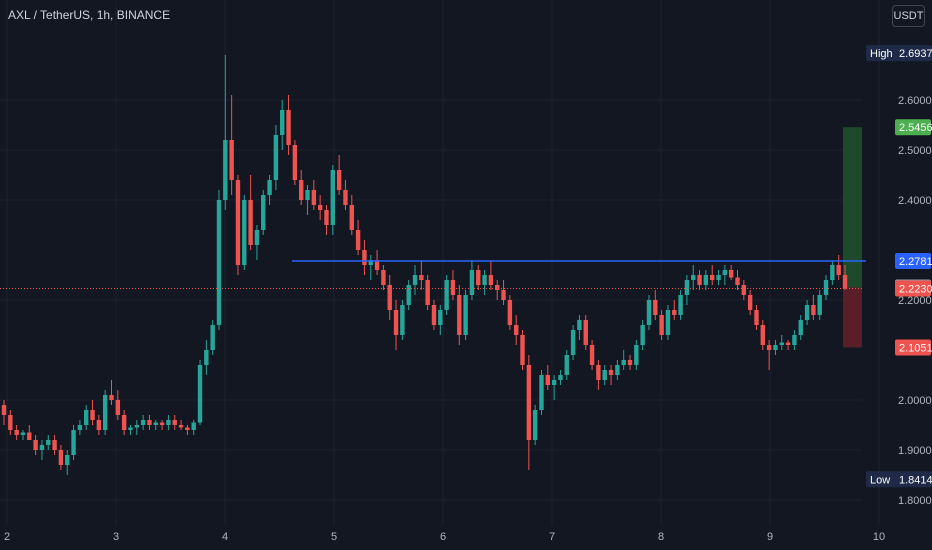  Describe the element at coordinates (852, 207) in the screenshot. I see `profit-zone` at that location.